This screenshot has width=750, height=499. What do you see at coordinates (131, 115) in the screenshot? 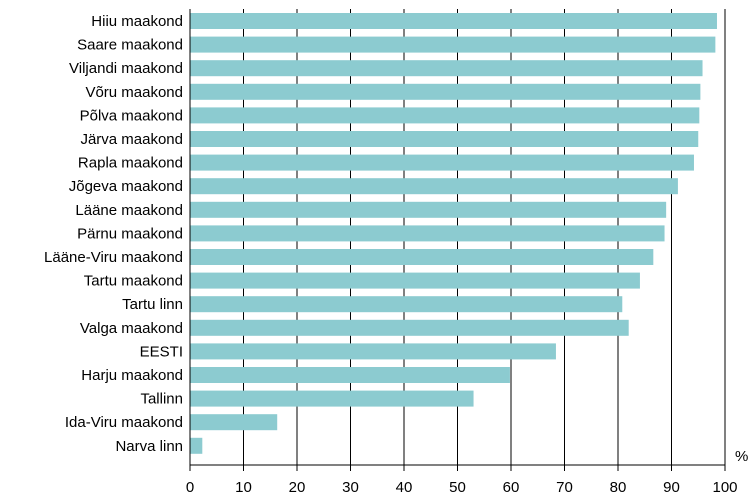
I see `category-label: Põlva maakond` at bounding box center [131, 115].